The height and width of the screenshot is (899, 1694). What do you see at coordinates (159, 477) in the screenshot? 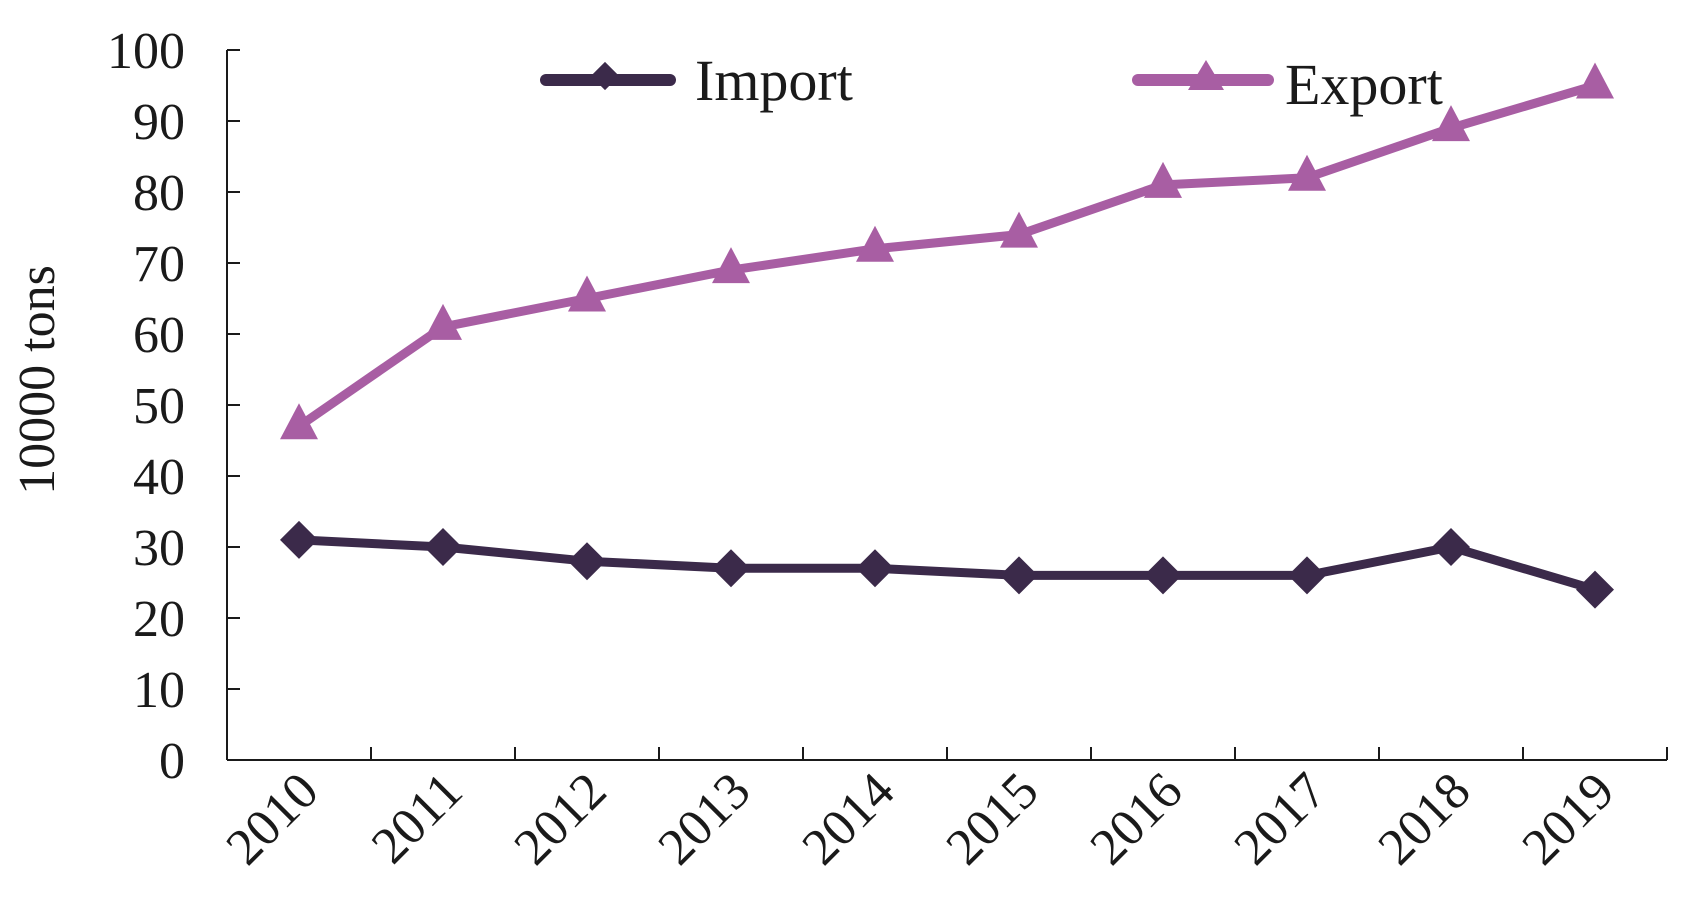
I see `y-tick-label: 40` at bounding box center [159, 477].